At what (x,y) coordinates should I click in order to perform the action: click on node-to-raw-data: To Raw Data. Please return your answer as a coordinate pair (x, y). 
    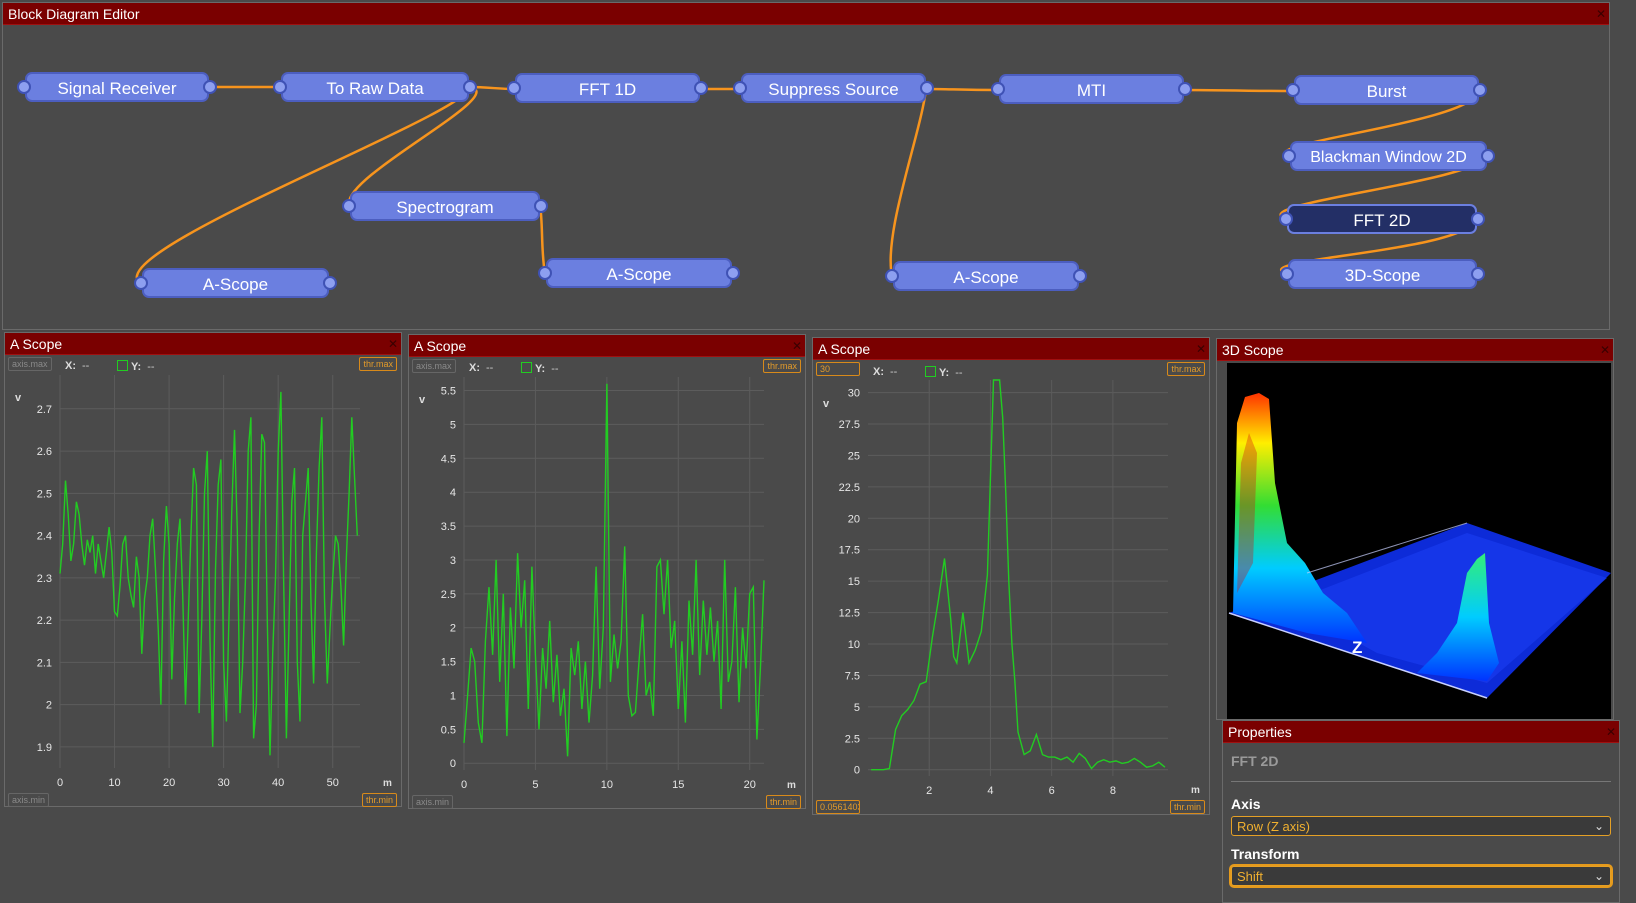
    Looking at the image, I should click on (375, 87).